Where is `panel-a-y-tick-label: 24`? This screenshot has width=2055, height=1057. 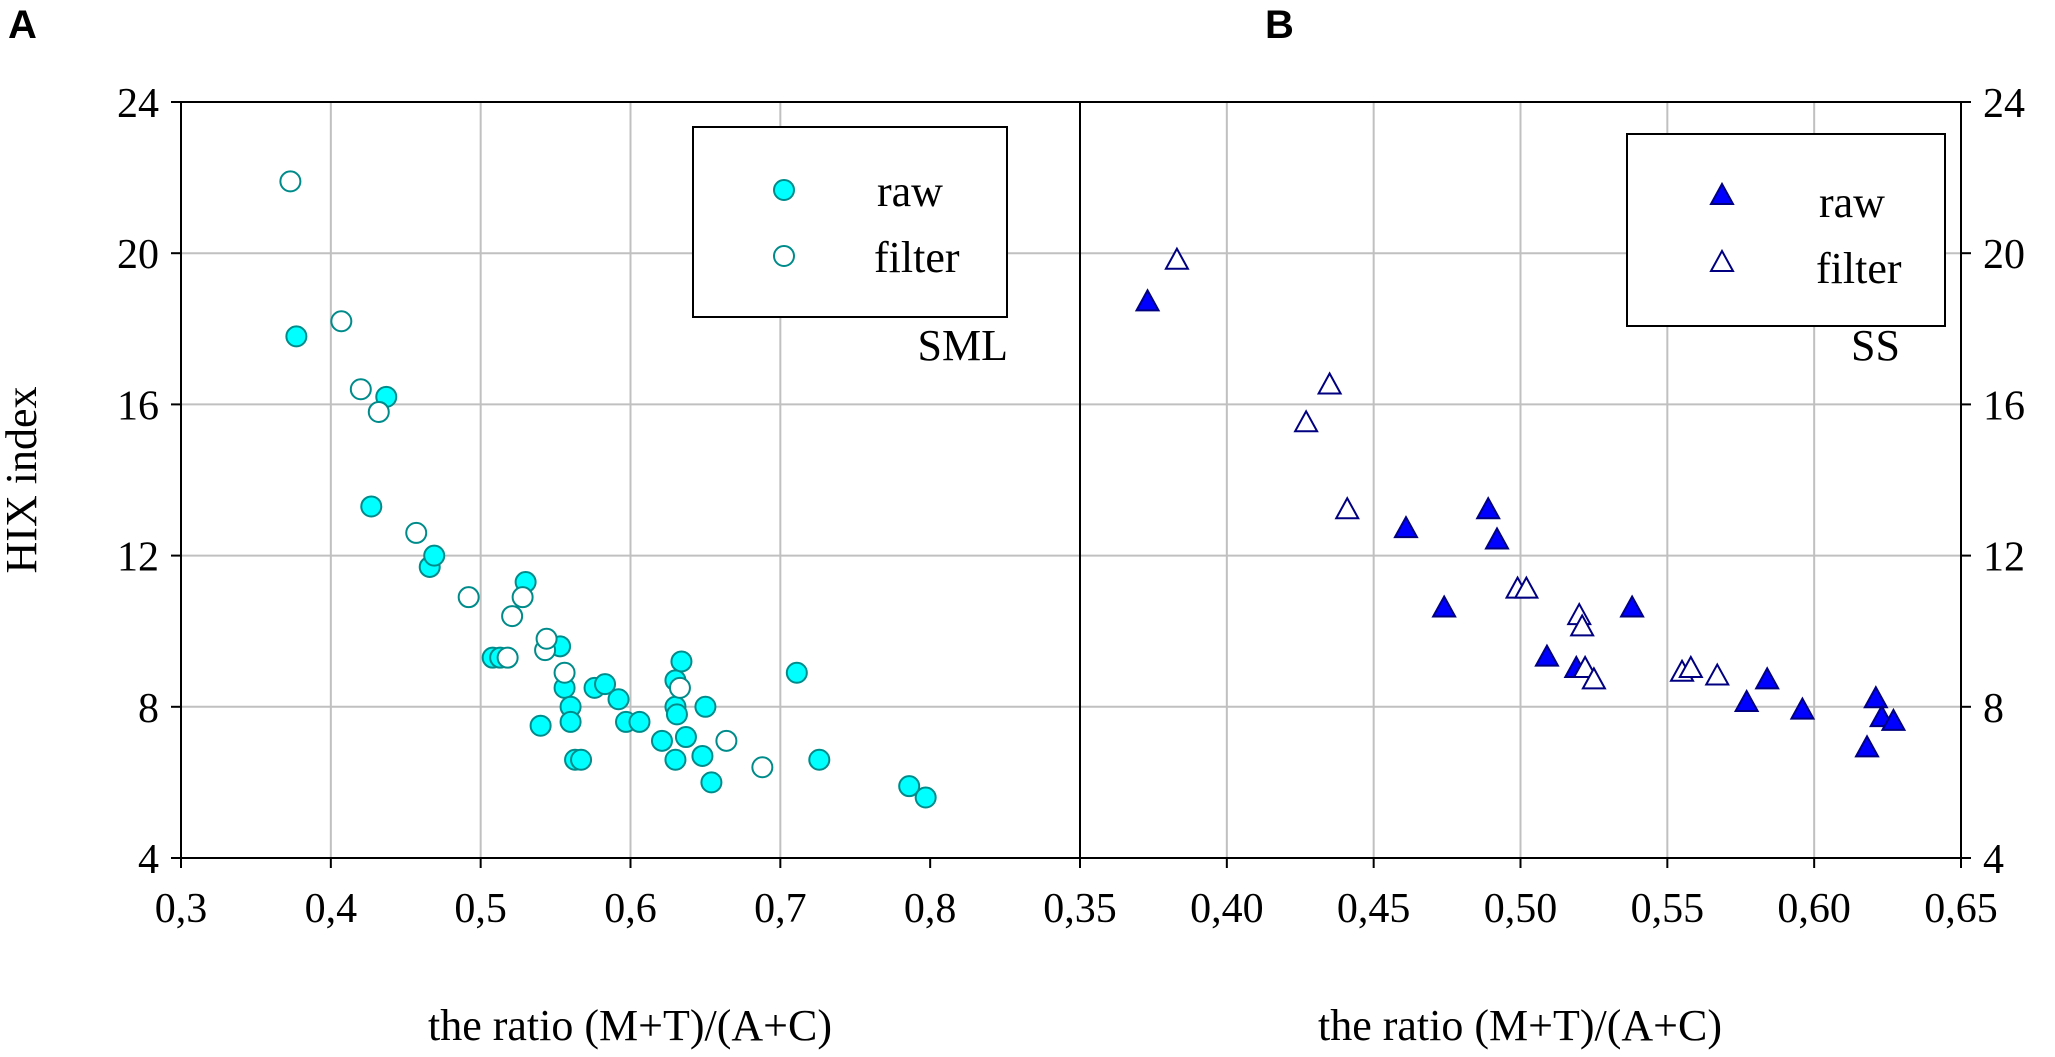 panel-a-y-tick-label: 24 is located at coordinates (138, 104).